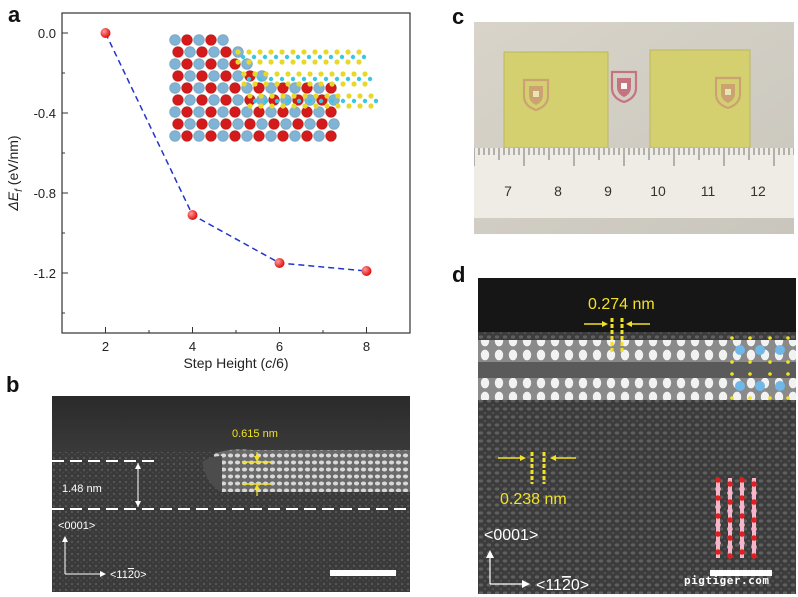  I want to click on film-right, so click(700, 99).